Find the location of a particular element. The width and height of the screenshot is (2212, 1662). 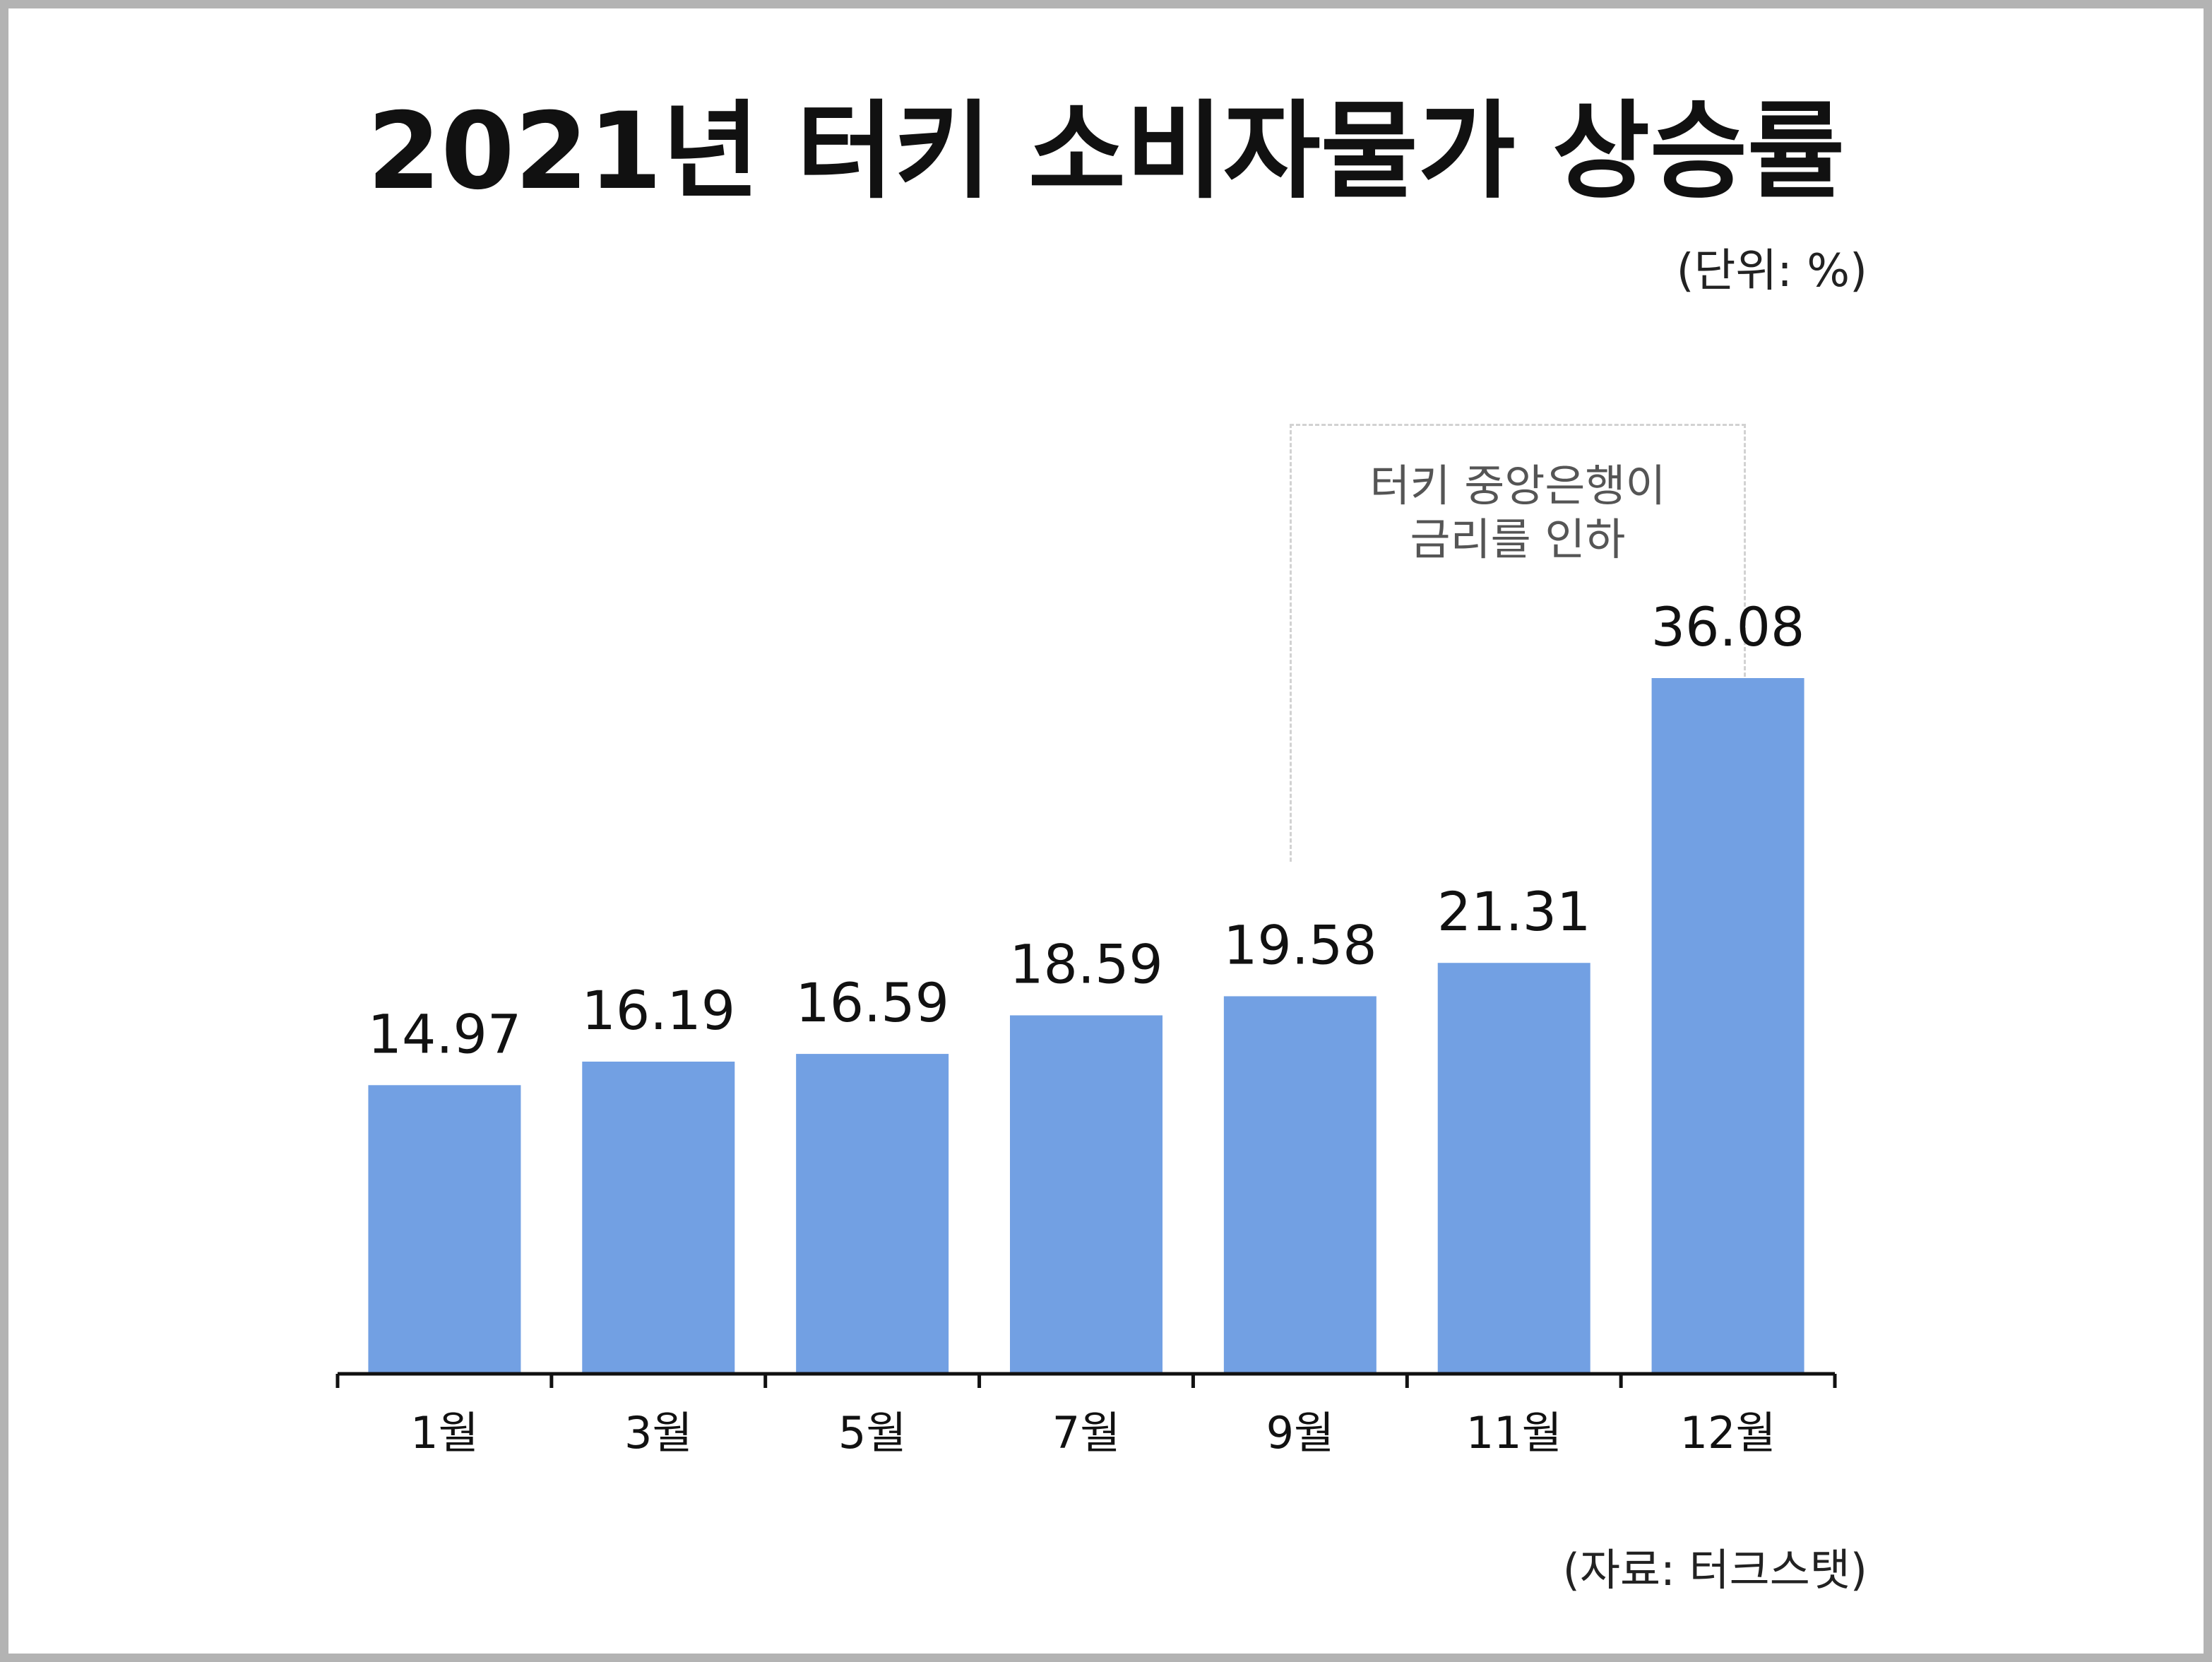

tick-label-6: 11월 is located at coordinates (1514, 1433).